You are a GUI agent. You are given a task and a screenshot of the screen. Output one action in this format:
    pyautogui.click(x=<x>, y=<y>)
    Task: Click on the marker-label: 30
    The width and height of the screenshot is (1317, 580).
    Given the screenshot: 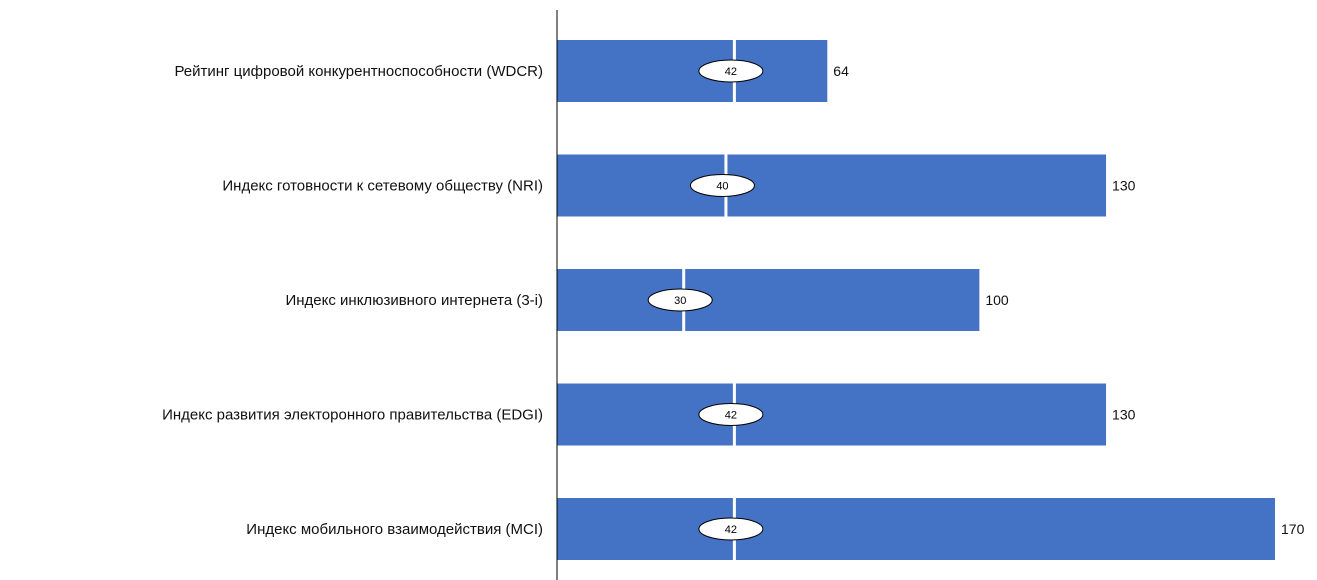 What is the action you would take?
    pyautogui.click(x=680, y=301)
    